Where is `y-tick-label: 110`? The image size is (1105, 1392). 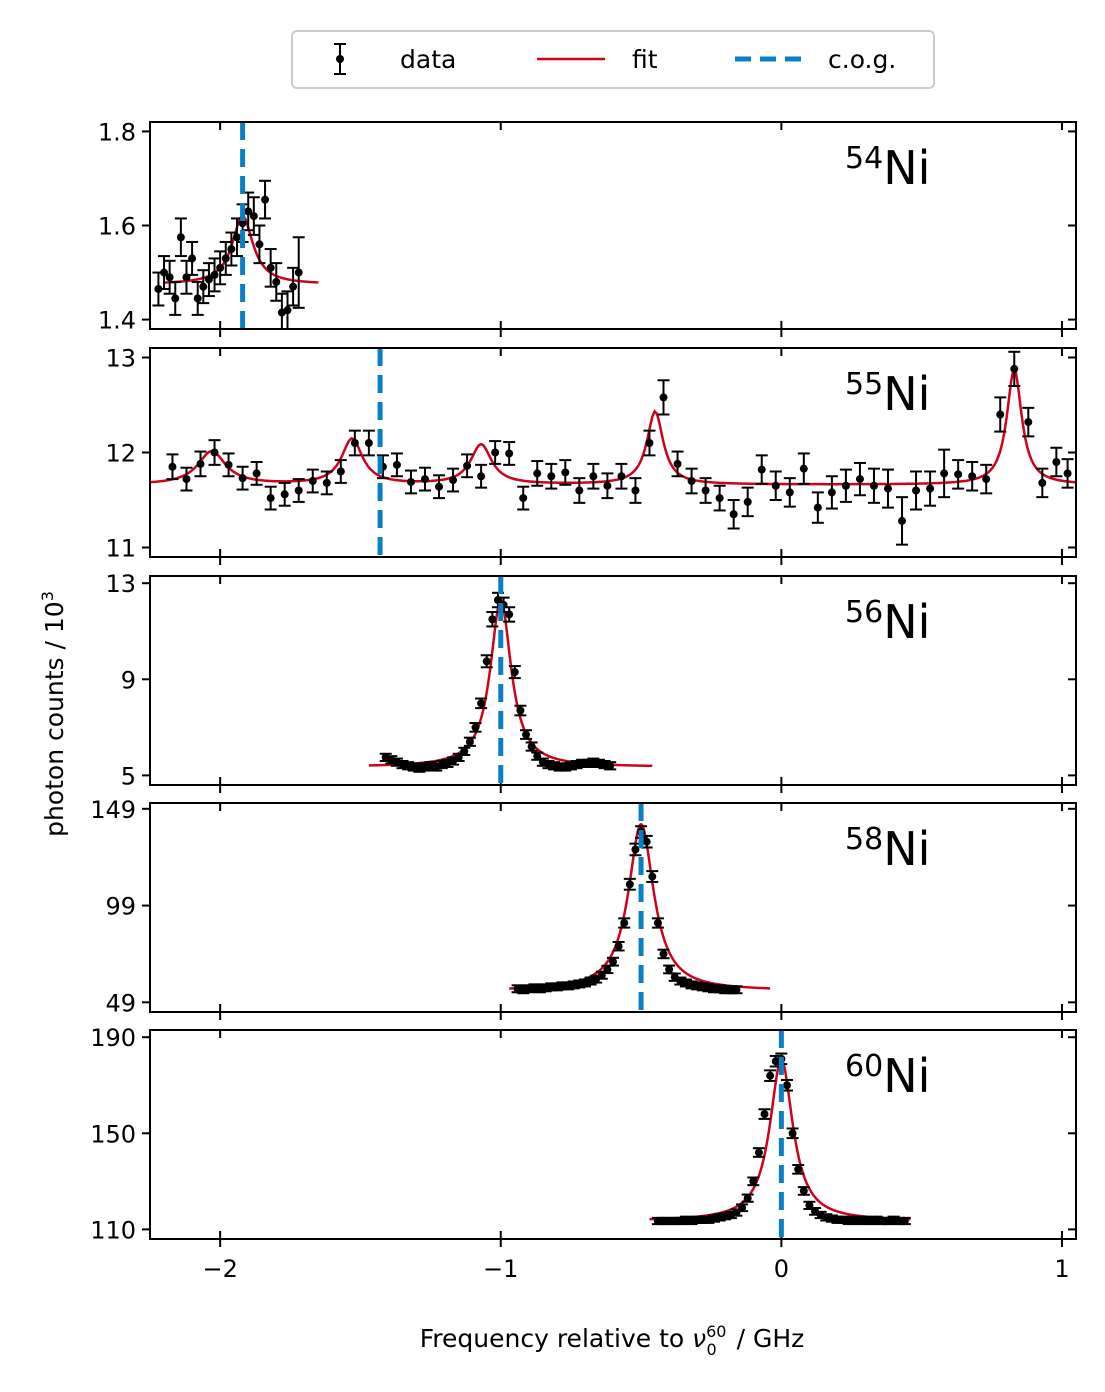 y-tick-label: 110 is located at coordinates (113, 1230).